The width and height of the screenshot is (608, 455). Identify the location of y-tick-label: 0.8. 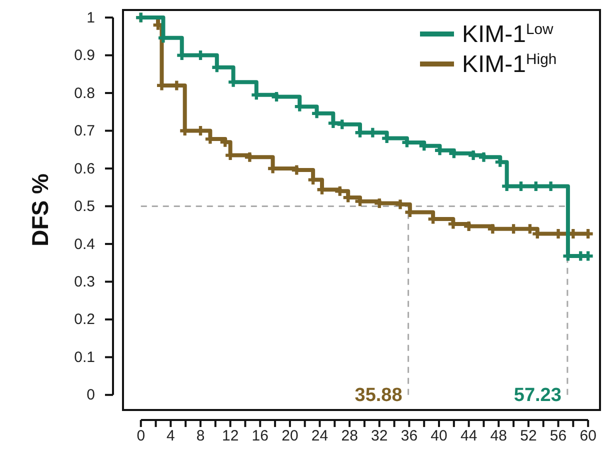
(84, 93).